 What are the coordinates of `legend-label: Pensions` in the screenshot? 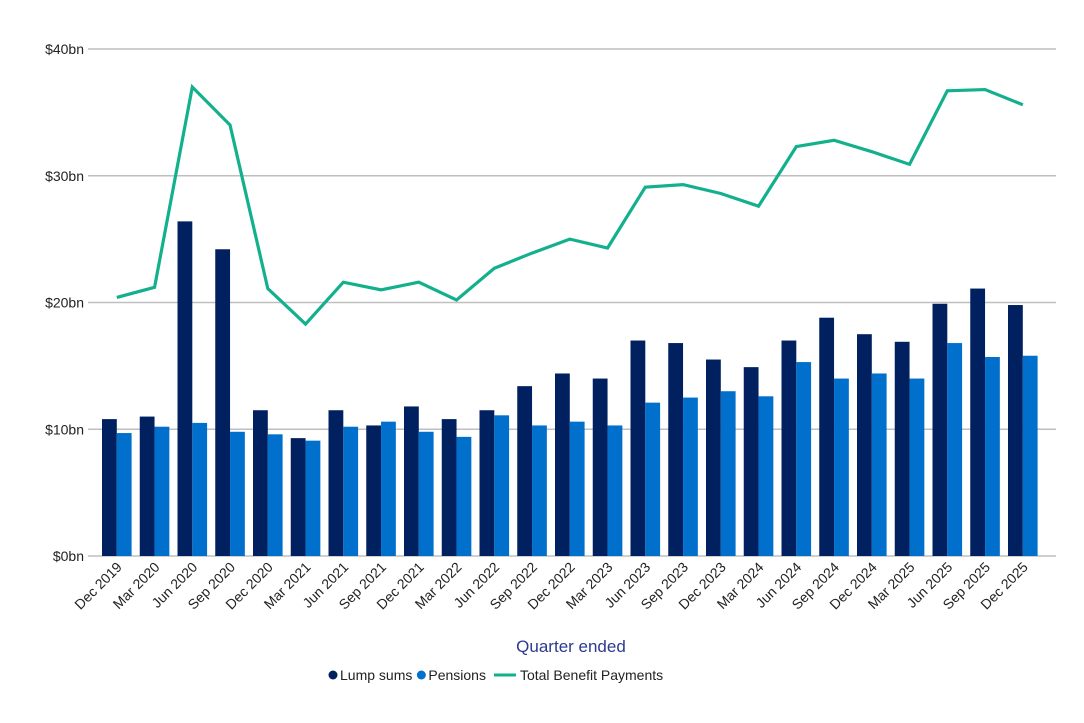 It's located at (457, 675).